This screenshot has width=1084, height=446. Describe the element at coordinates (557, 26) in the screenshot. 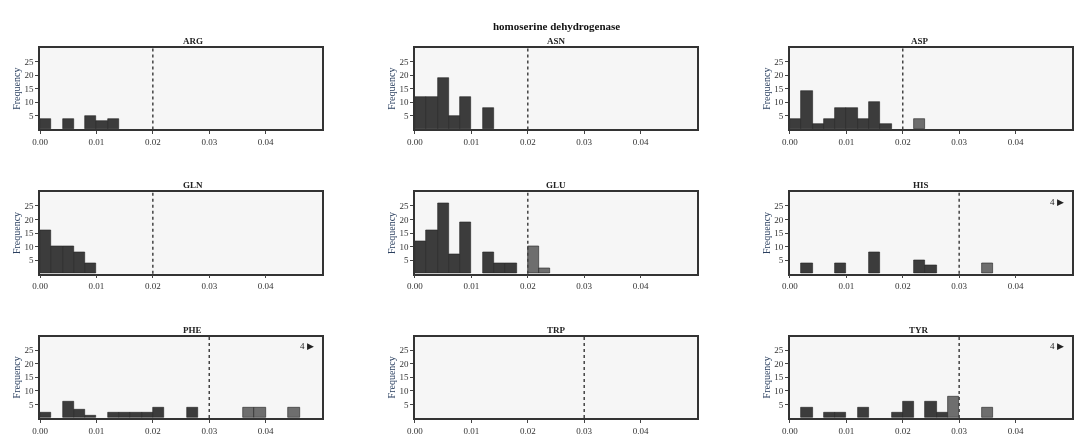

I see `chart-subtitle: homoserine dehydrogenase` at that location.